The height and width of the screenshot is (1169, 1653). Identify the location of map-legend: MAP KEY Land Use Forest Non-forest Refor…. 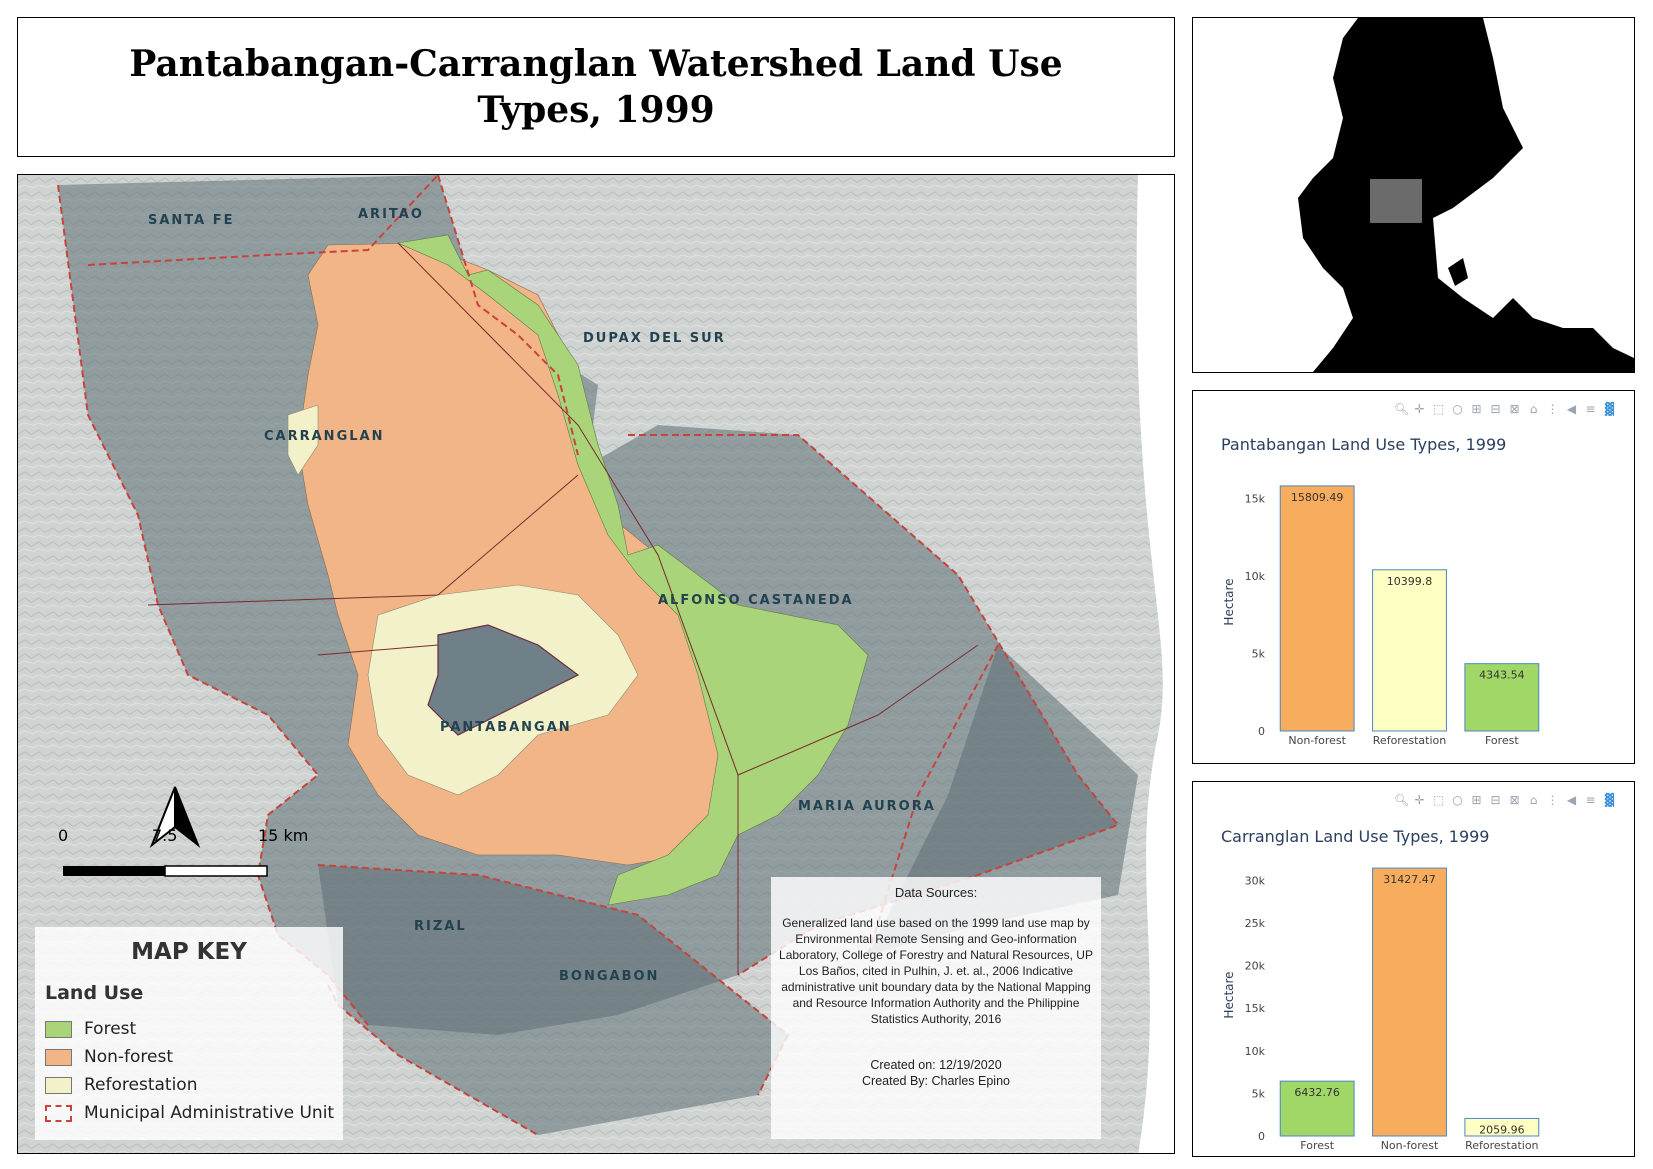
(189, 1033).